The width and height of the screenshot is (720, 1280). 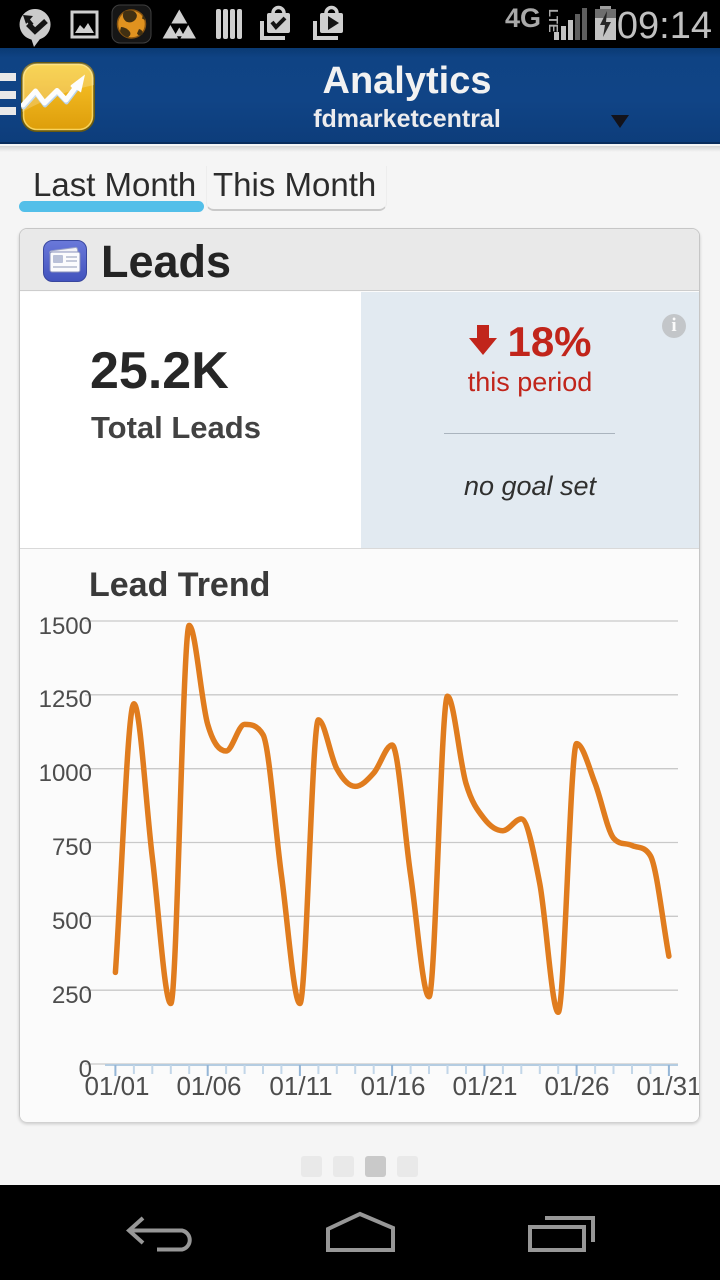 I want to click on svg-text: 1250, so click(x=65, y=699).